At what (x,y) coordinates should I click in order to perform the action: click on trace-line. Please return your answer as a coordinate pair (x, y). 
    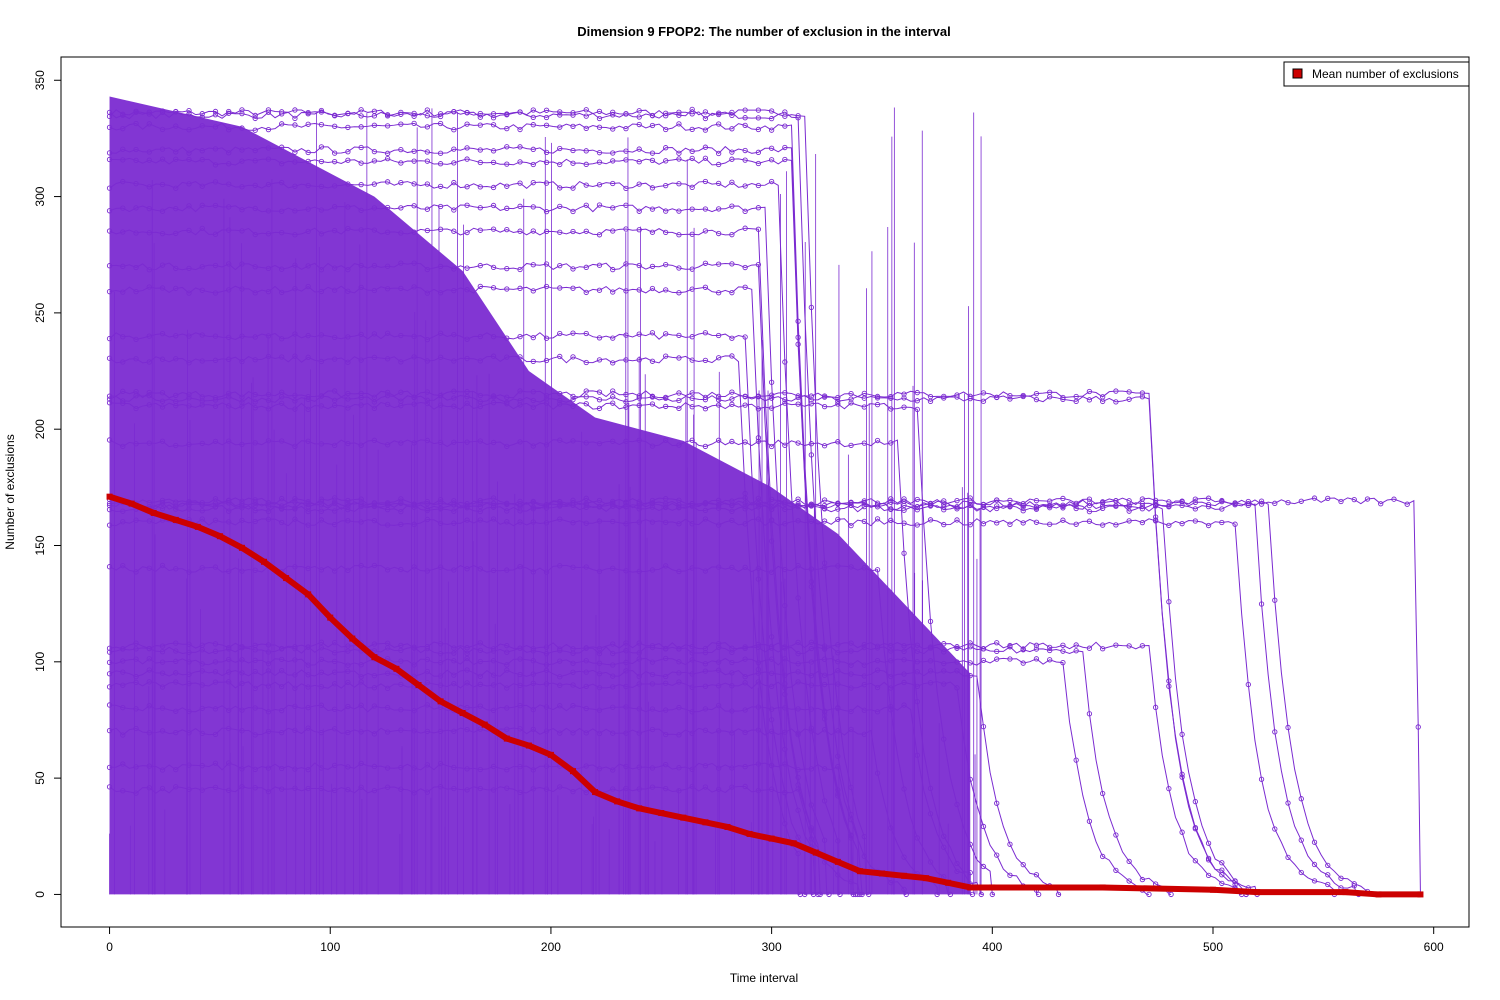
    Looking at the image, I should click on (486, 840).